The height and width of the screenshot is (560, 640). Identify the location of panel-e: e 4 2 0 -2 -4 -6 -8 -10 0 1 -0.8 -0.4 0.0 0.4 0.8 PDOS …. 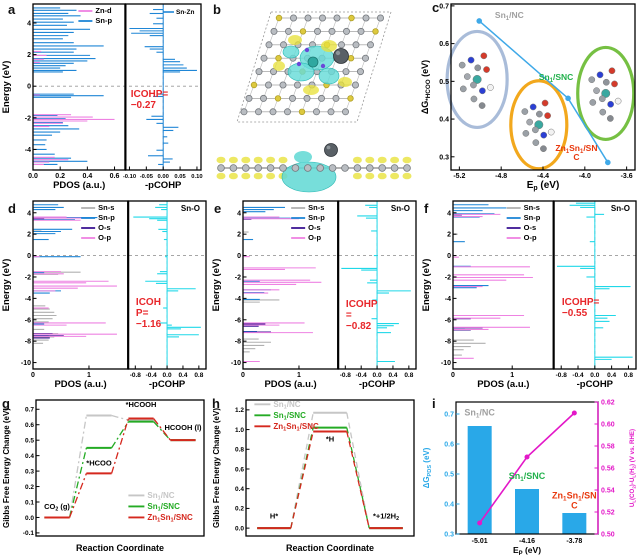
(315, 296).